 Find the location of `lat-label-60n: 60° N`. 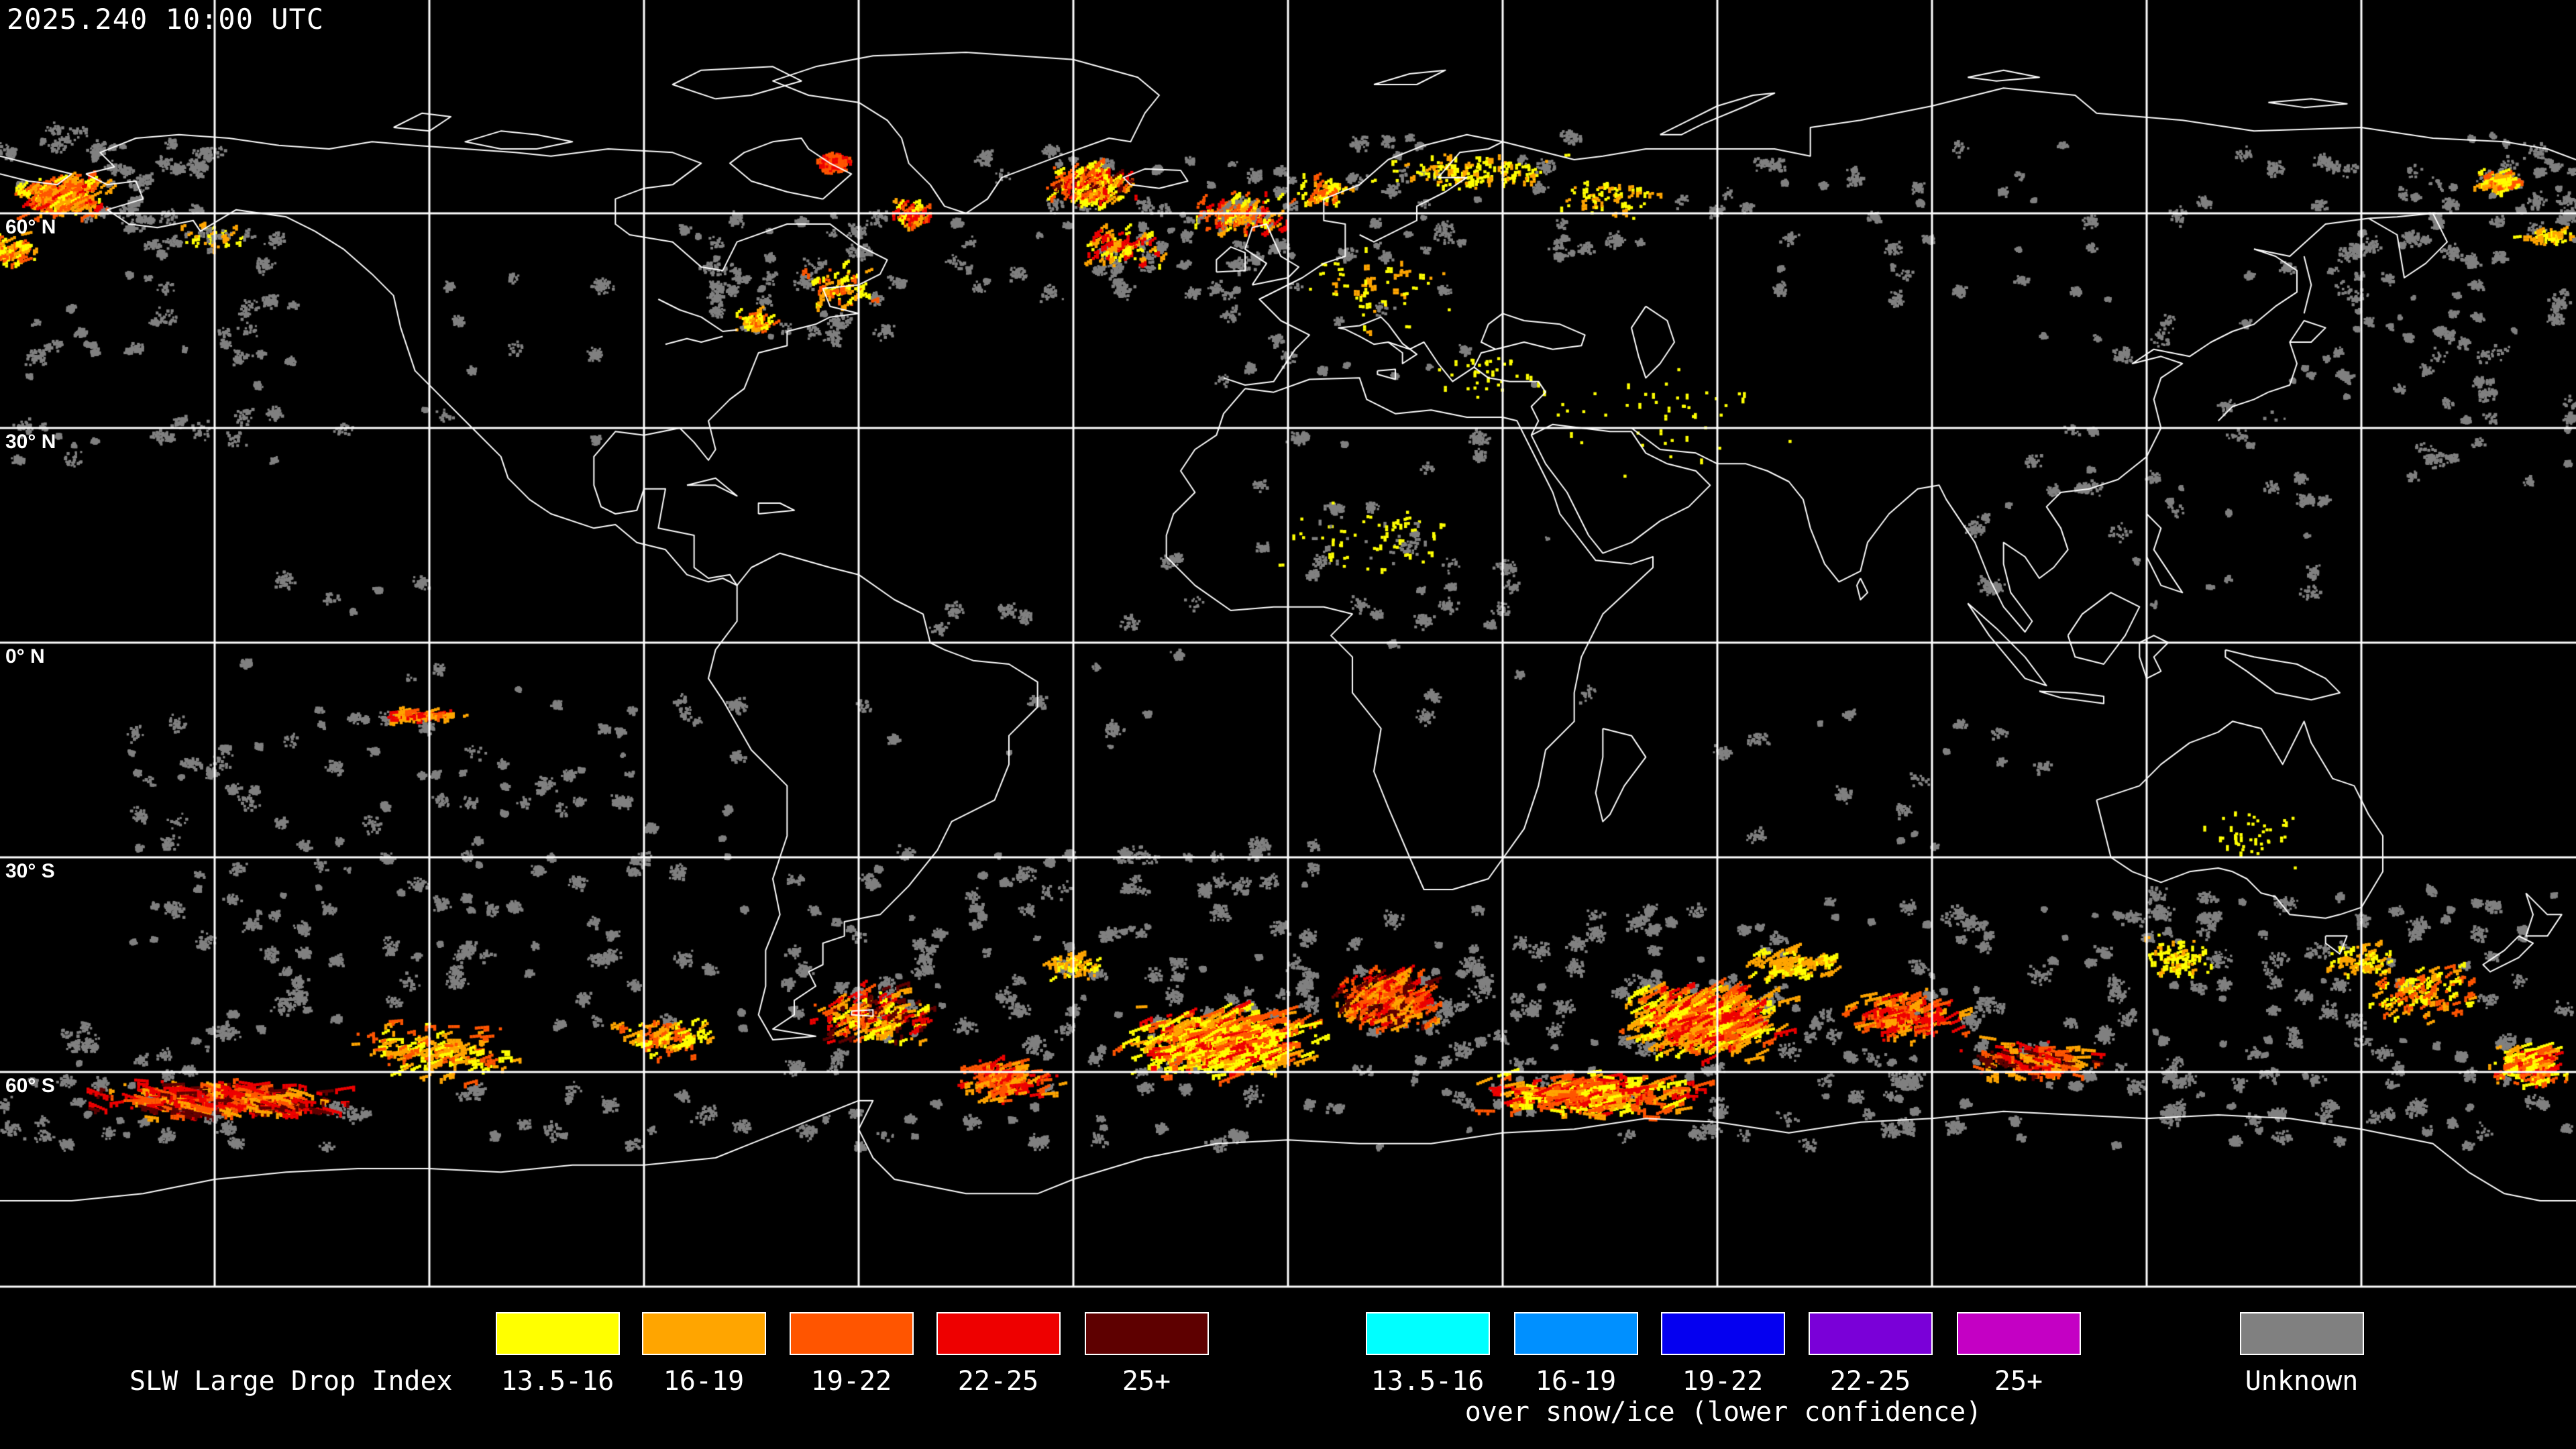

lat-label-60n: 60° N is located at coordinates (30, 227).